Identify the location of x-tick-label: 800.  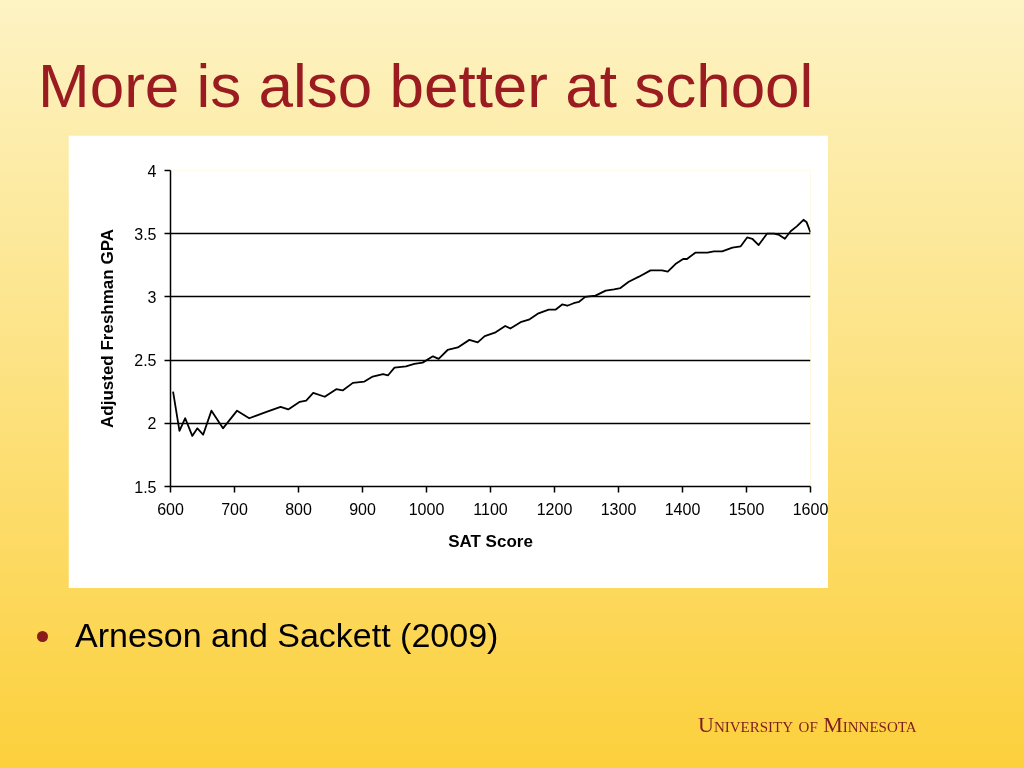
(298, 509).